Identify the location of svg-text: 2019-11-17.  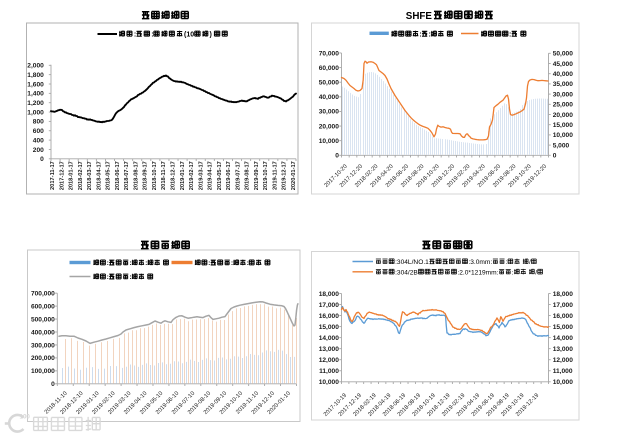
(275, 175).